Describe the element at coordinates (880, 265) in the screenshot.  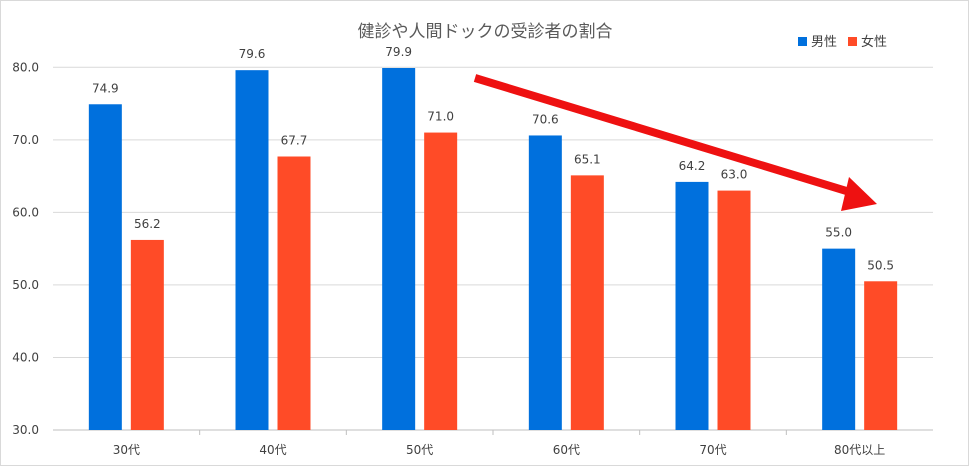
I see `data-label: 50.5` at that location.